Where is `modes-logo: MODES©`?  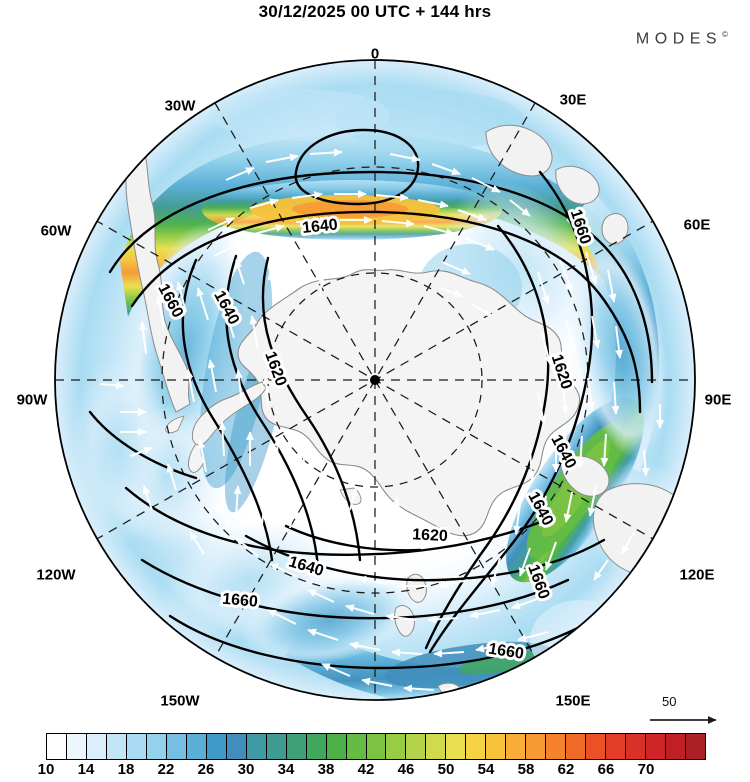
modes-logo: MODES© is located at coordinates (682, 39).